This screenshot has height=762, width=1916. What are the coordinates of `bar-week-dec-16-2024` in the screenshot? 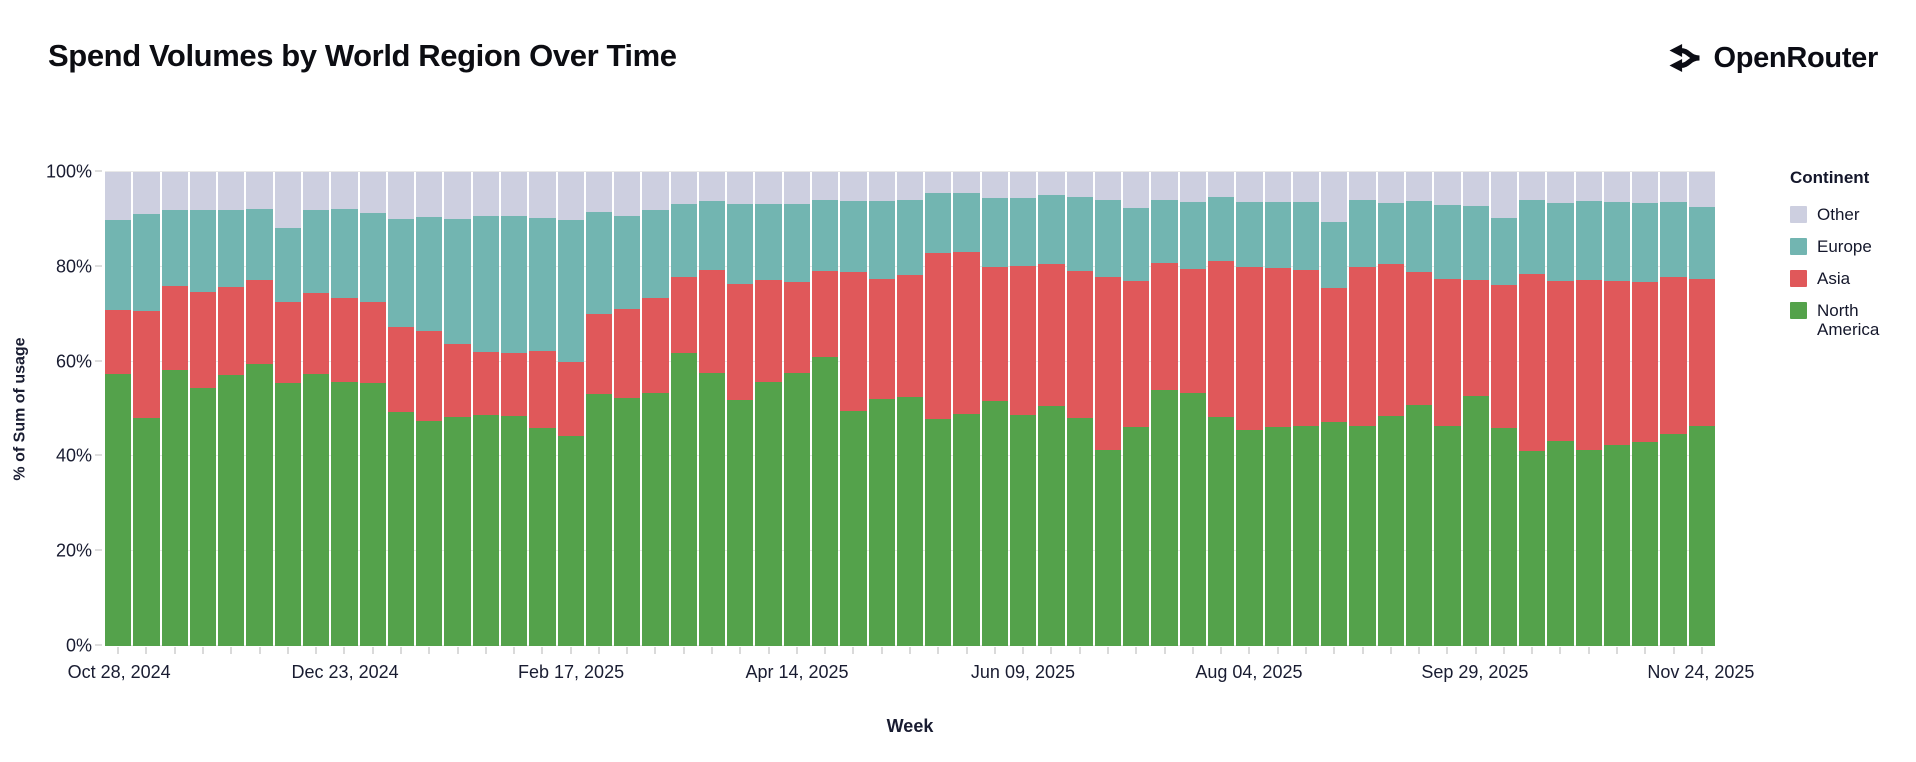 It's located at (316, 409).